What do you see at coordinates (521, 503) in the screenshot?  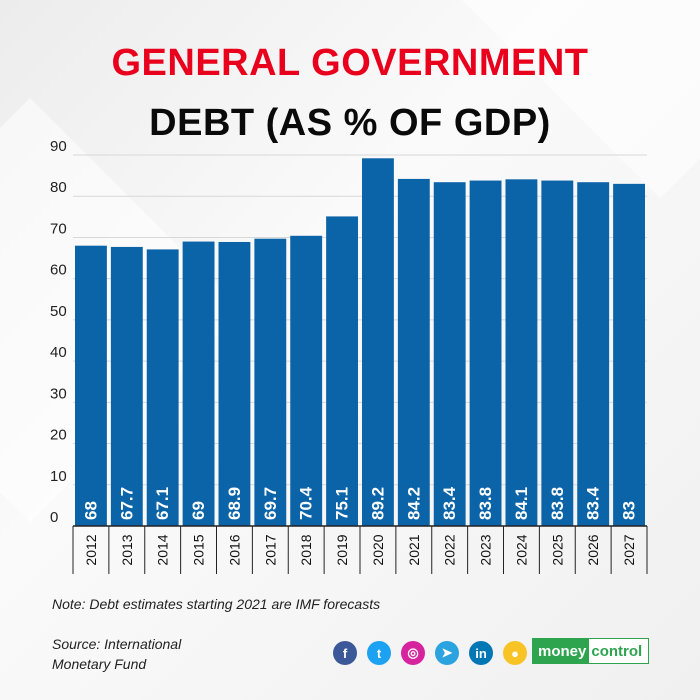 I see `bar-value-label: 84.1` at bounding box center [521, 503].